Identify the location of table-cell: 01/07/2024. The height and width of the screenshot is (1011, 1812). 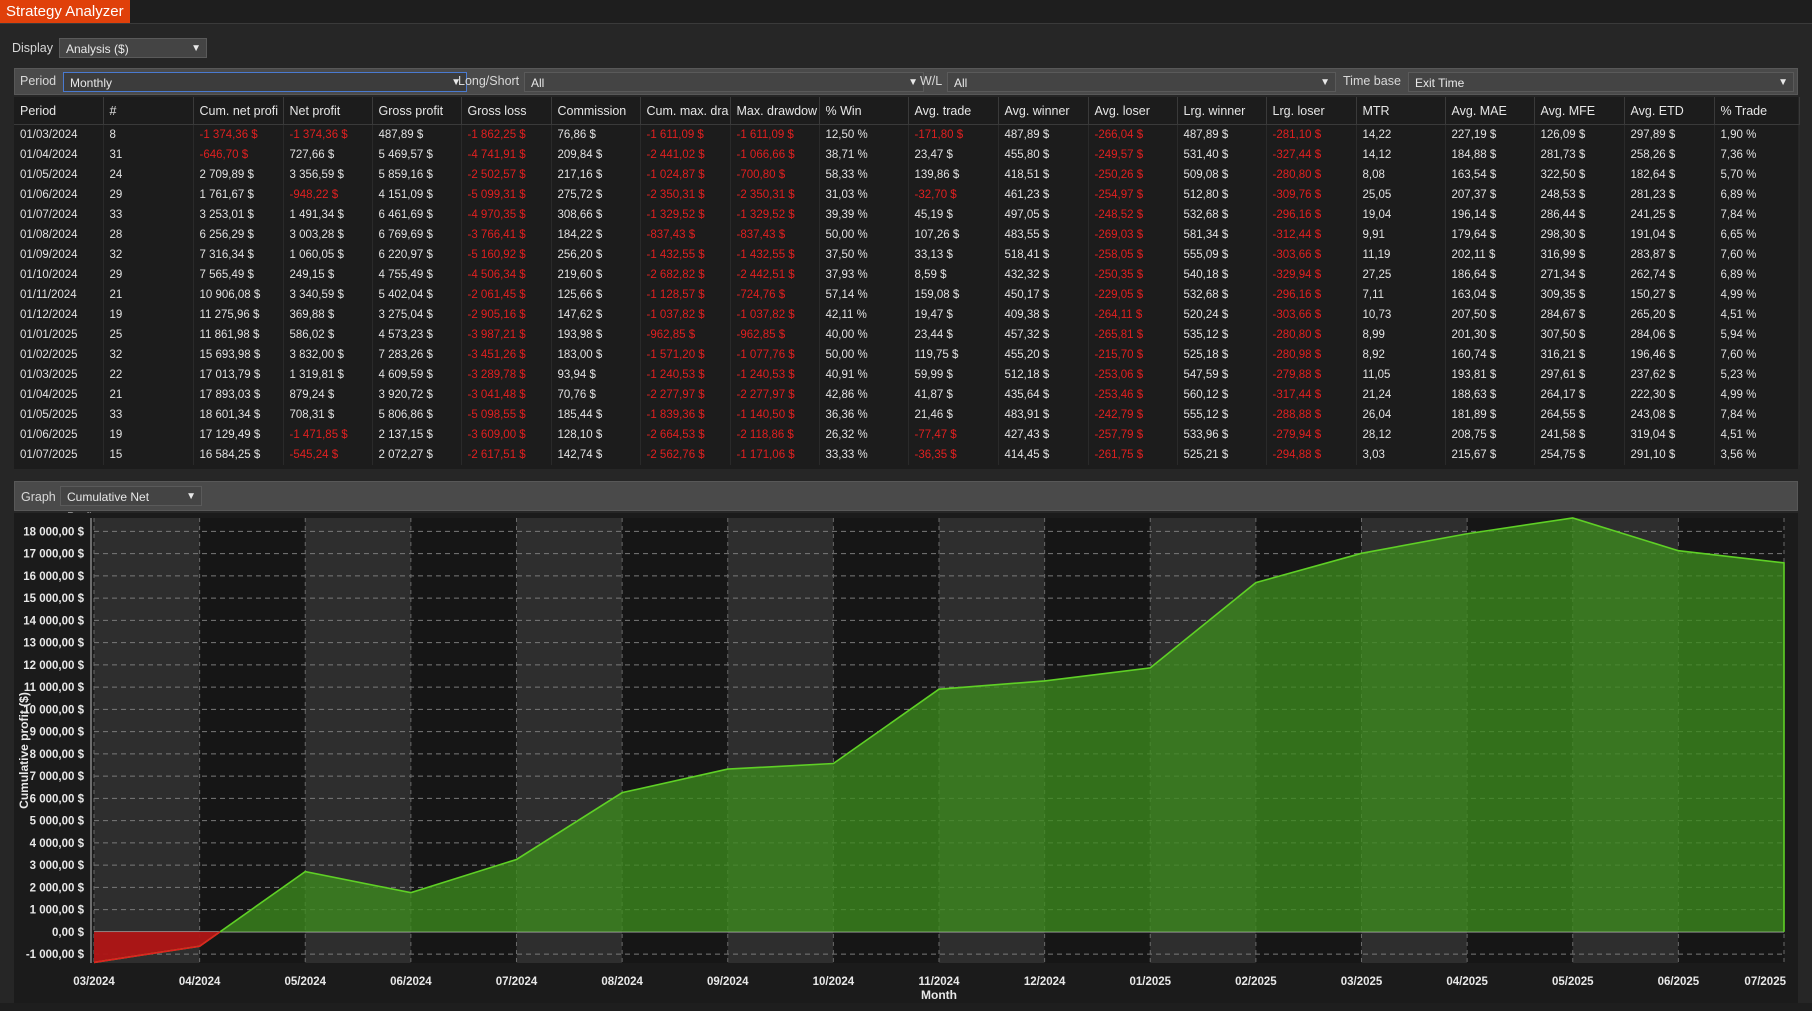
(59, 215).